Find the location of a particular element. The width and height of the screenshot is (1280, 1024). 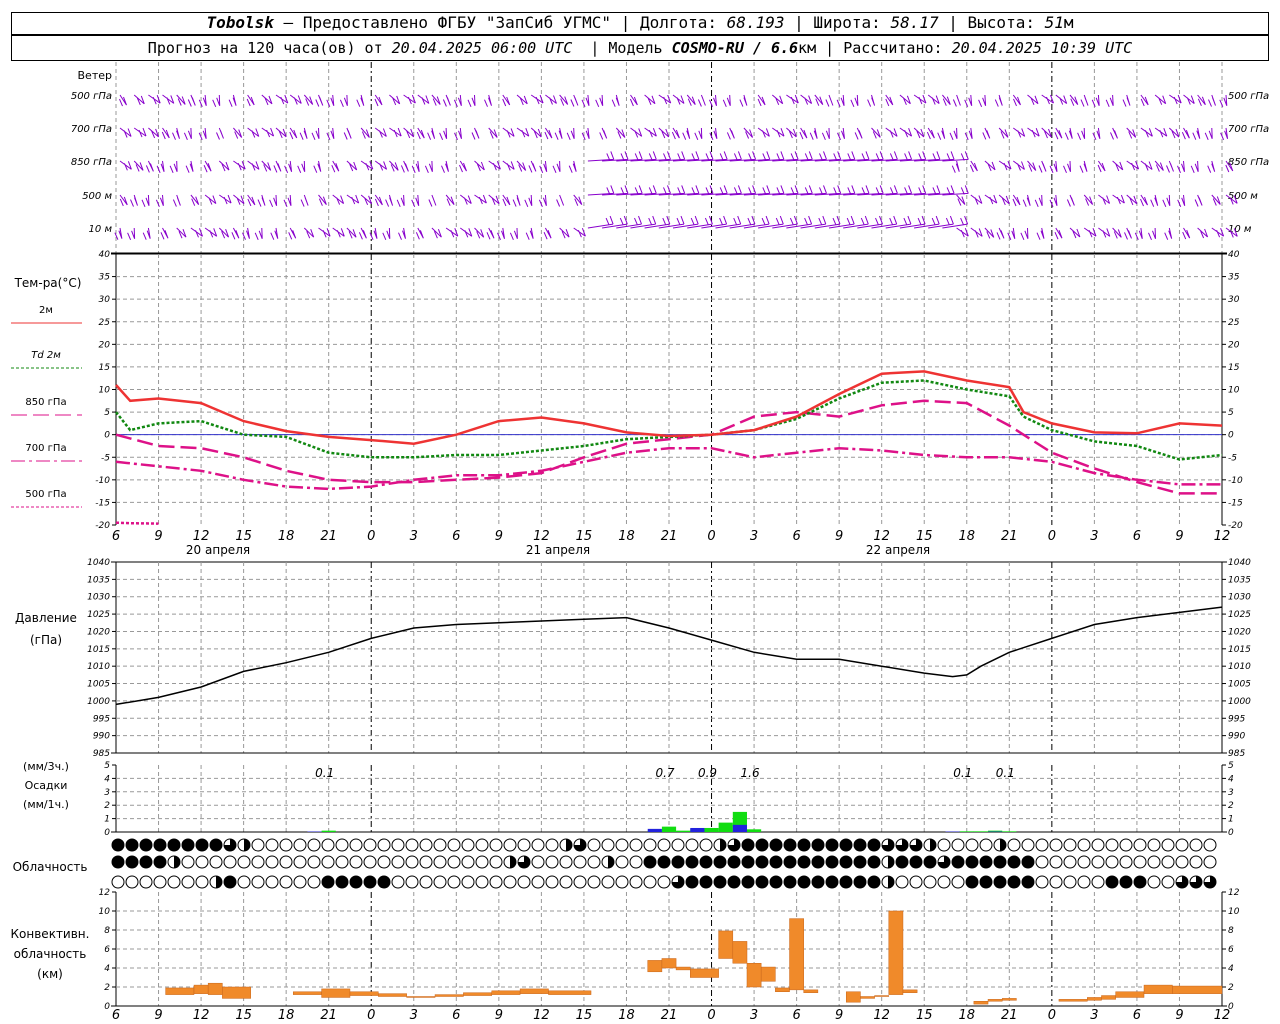

conv-hour-tick: 6 is located at coordinates (1137, 1015).